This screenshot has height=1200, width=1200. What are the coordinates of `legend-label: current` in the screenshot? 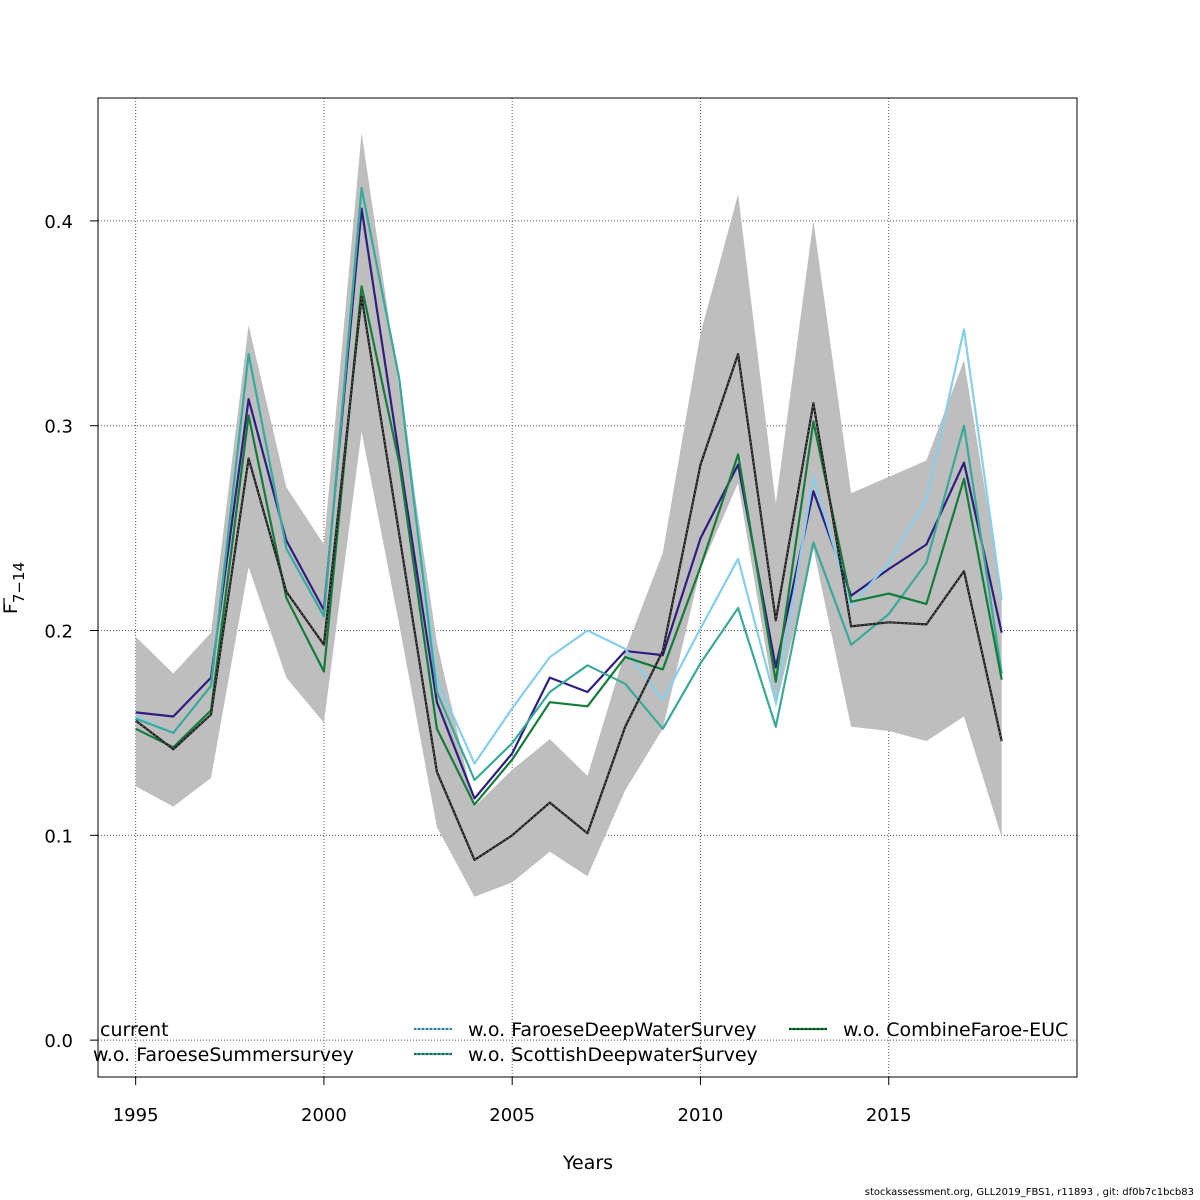 It's located at (134, 1030).